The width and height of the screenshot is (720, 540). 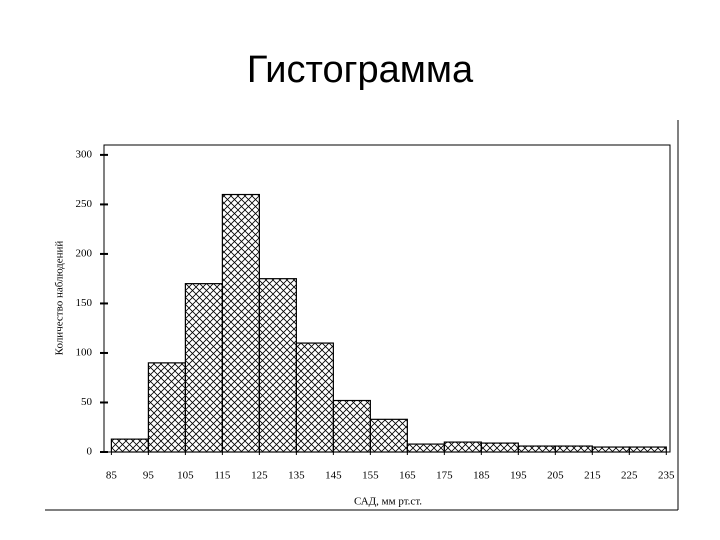 I want to click on x-tick-label: 235, so click(x=666, y=476).